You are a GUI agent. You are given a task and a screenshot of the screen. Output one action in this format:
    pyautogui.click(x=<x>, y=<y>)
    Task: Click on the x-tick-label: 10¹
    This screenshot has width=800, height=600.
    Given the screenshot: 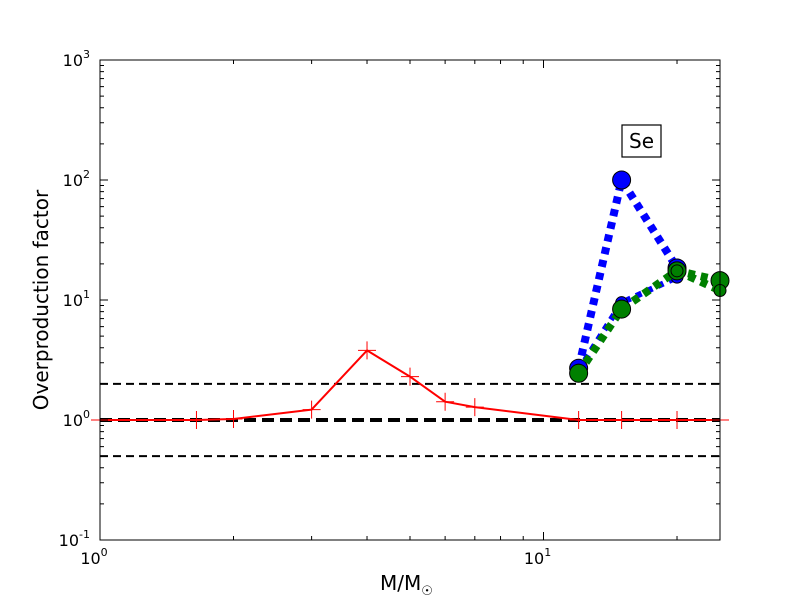 What is the action you would take?
    pyautogui.click(x=537, y=557)
    